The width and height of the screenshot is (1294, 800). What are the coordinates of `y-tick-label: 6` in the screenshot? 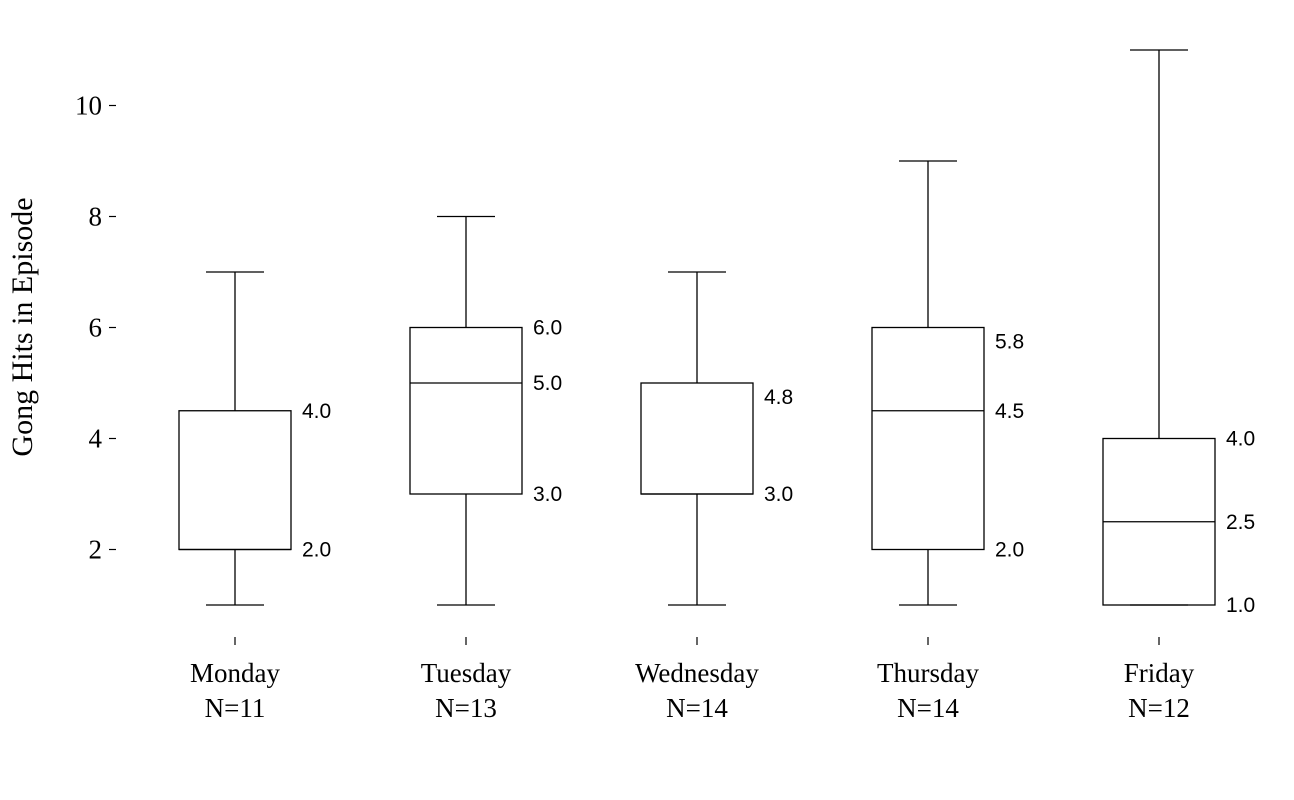 It's located at (96, 328).